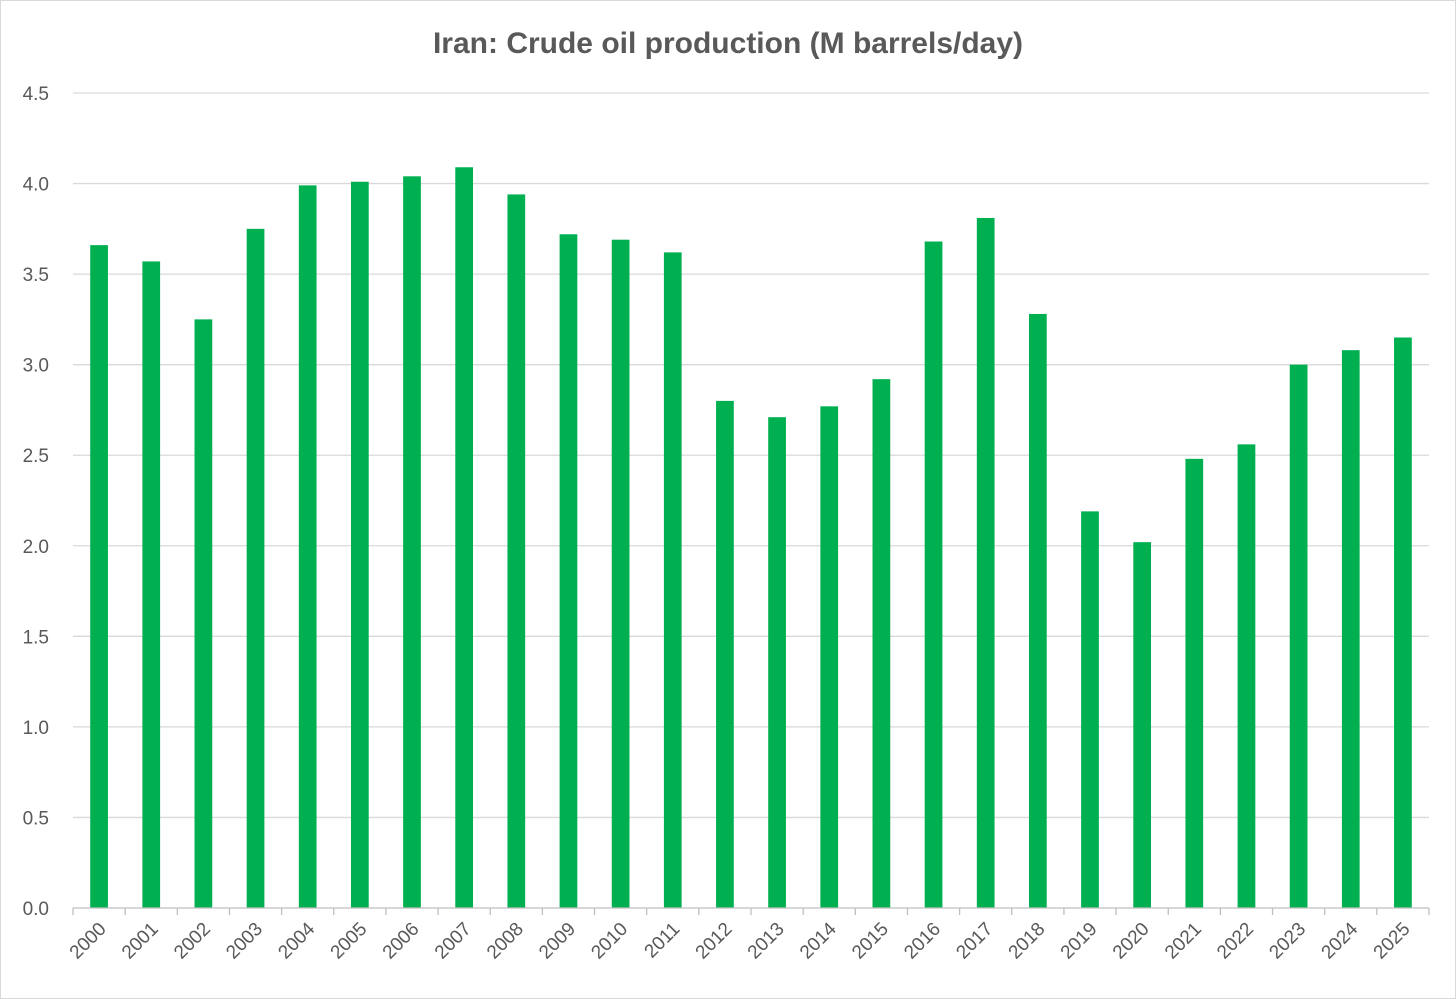 The image size is (1456, 999). Describe the element at coordinates (88, 941) in the screenshot. I see `x-tick-label: 2000` at that location.